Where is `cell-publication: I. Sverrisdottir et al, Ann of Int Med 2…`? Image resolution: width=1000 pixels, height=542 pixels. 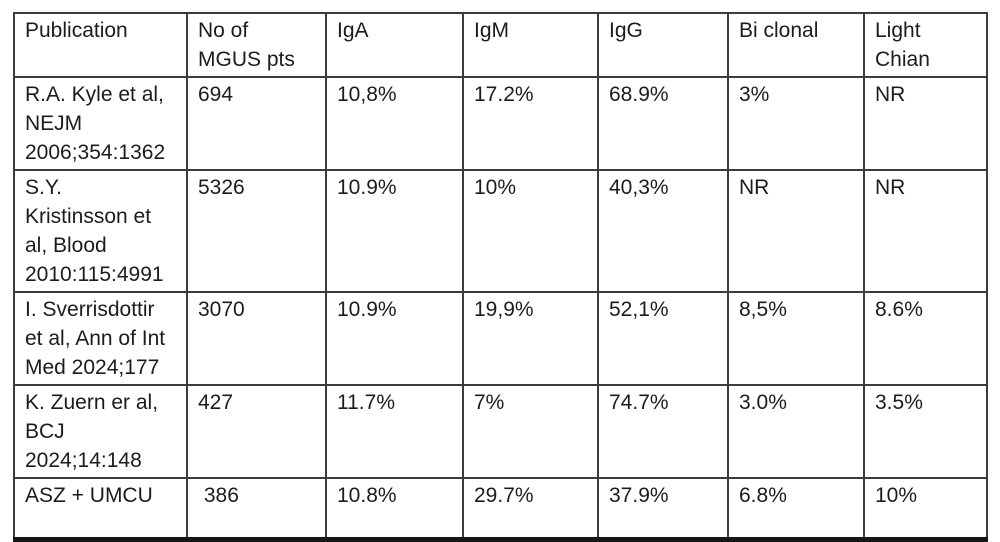
cell-publication: I. Sverrisdottir et al, Ann of Int Med 2… is located at coordinates (100, 338).